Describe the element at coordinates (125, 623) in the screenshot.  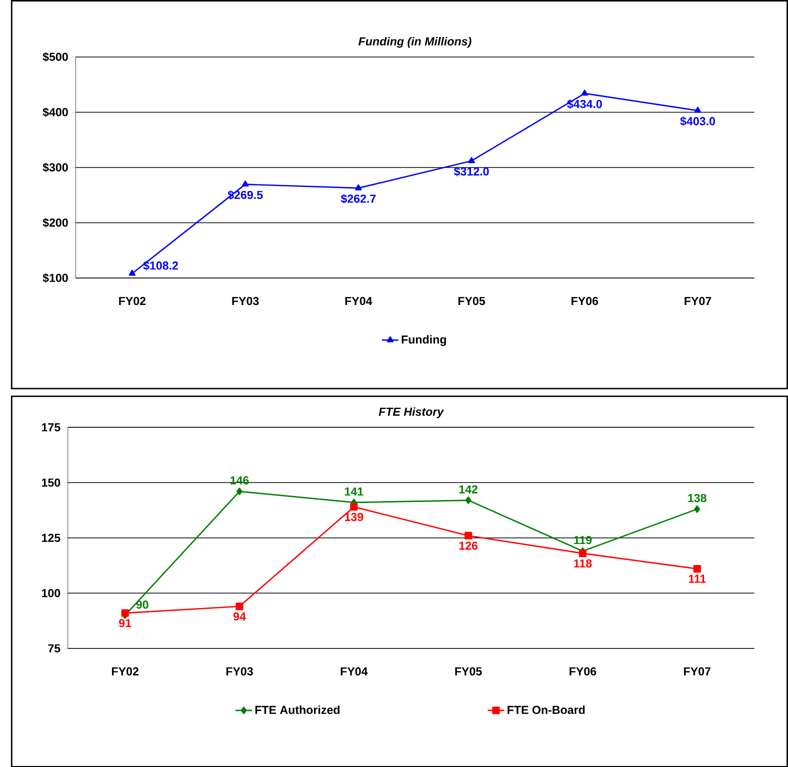
I see `data-label: 91` at that location.